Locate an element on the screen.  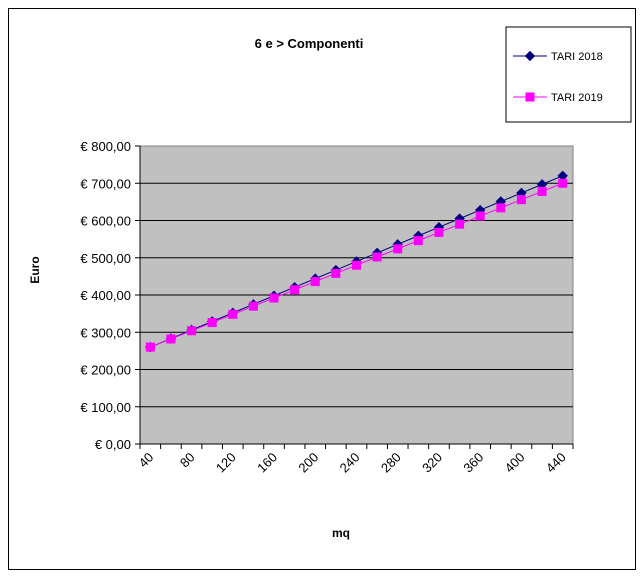
chart-title: 6 e > Componenti is located at coordinates (309, 43).